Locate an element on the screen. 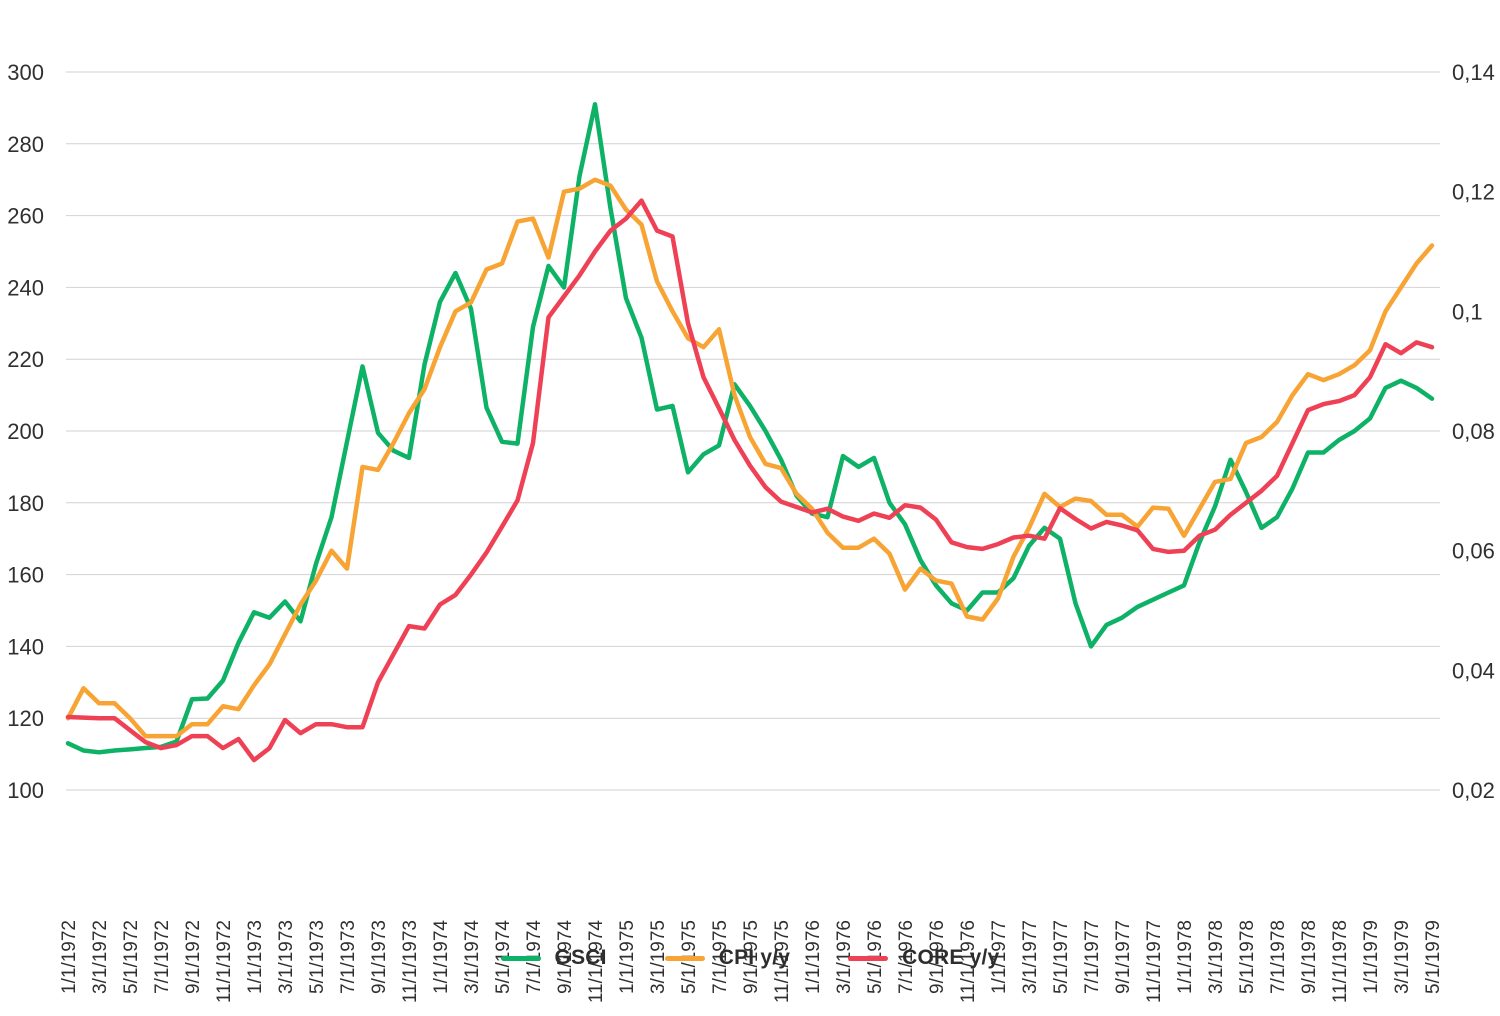 Image resolution: width=1500 pixels, height=1016 pixels. x-tick-label: 9/1/1978 is located at coordinates (1309, 957).